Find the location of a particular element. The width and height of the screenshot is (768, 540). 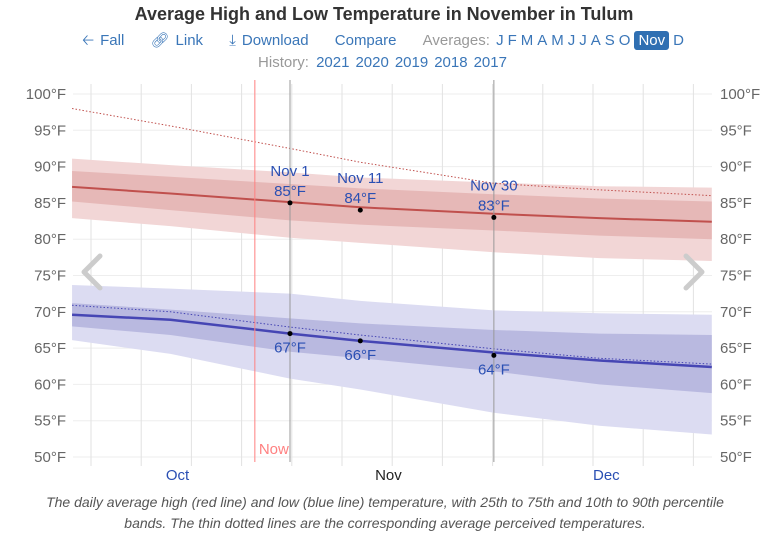

history-year-link: 2021 is located at coordinates (333, 62).